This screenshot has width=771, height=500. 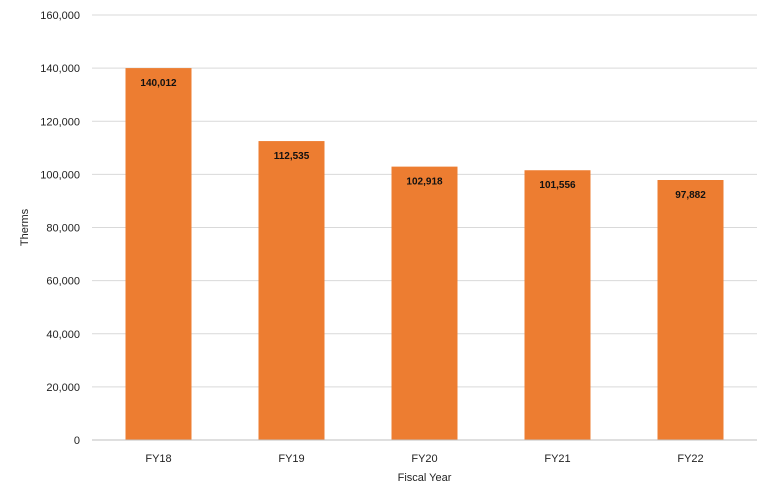 What do you see at coordinates (60, 16) in the screenshot?
I see `y-tick-label: 160,000` at bounding box center [60, 16].